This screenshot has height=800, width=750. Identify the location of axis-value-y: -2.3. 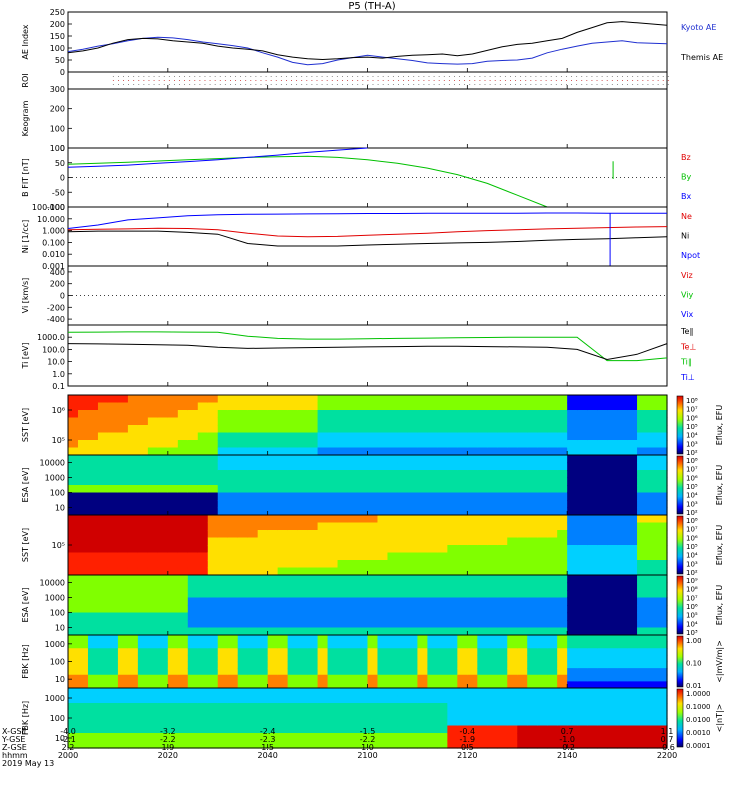
(268, 739).